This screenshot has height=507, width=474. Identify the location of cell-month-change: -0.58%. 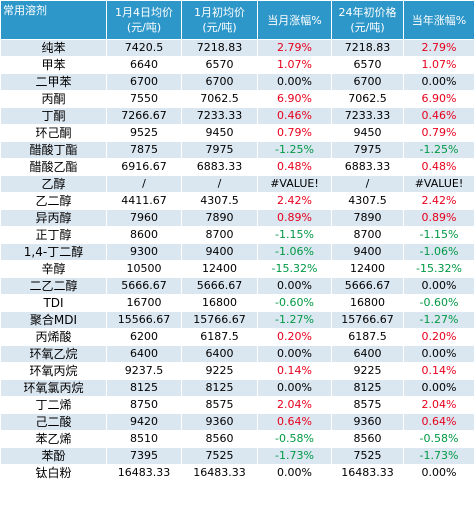
(294, 439).